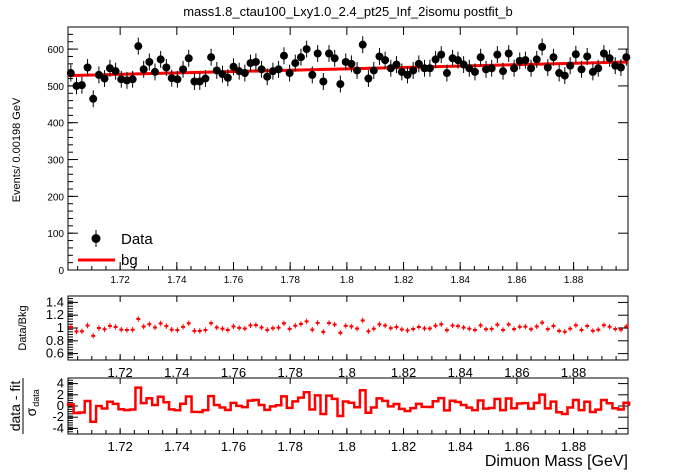  What do you see at coordinates (574, 280) in the screenshot?
I see `main-x-tick-label: 1.88` at bounding box center [574, 280].